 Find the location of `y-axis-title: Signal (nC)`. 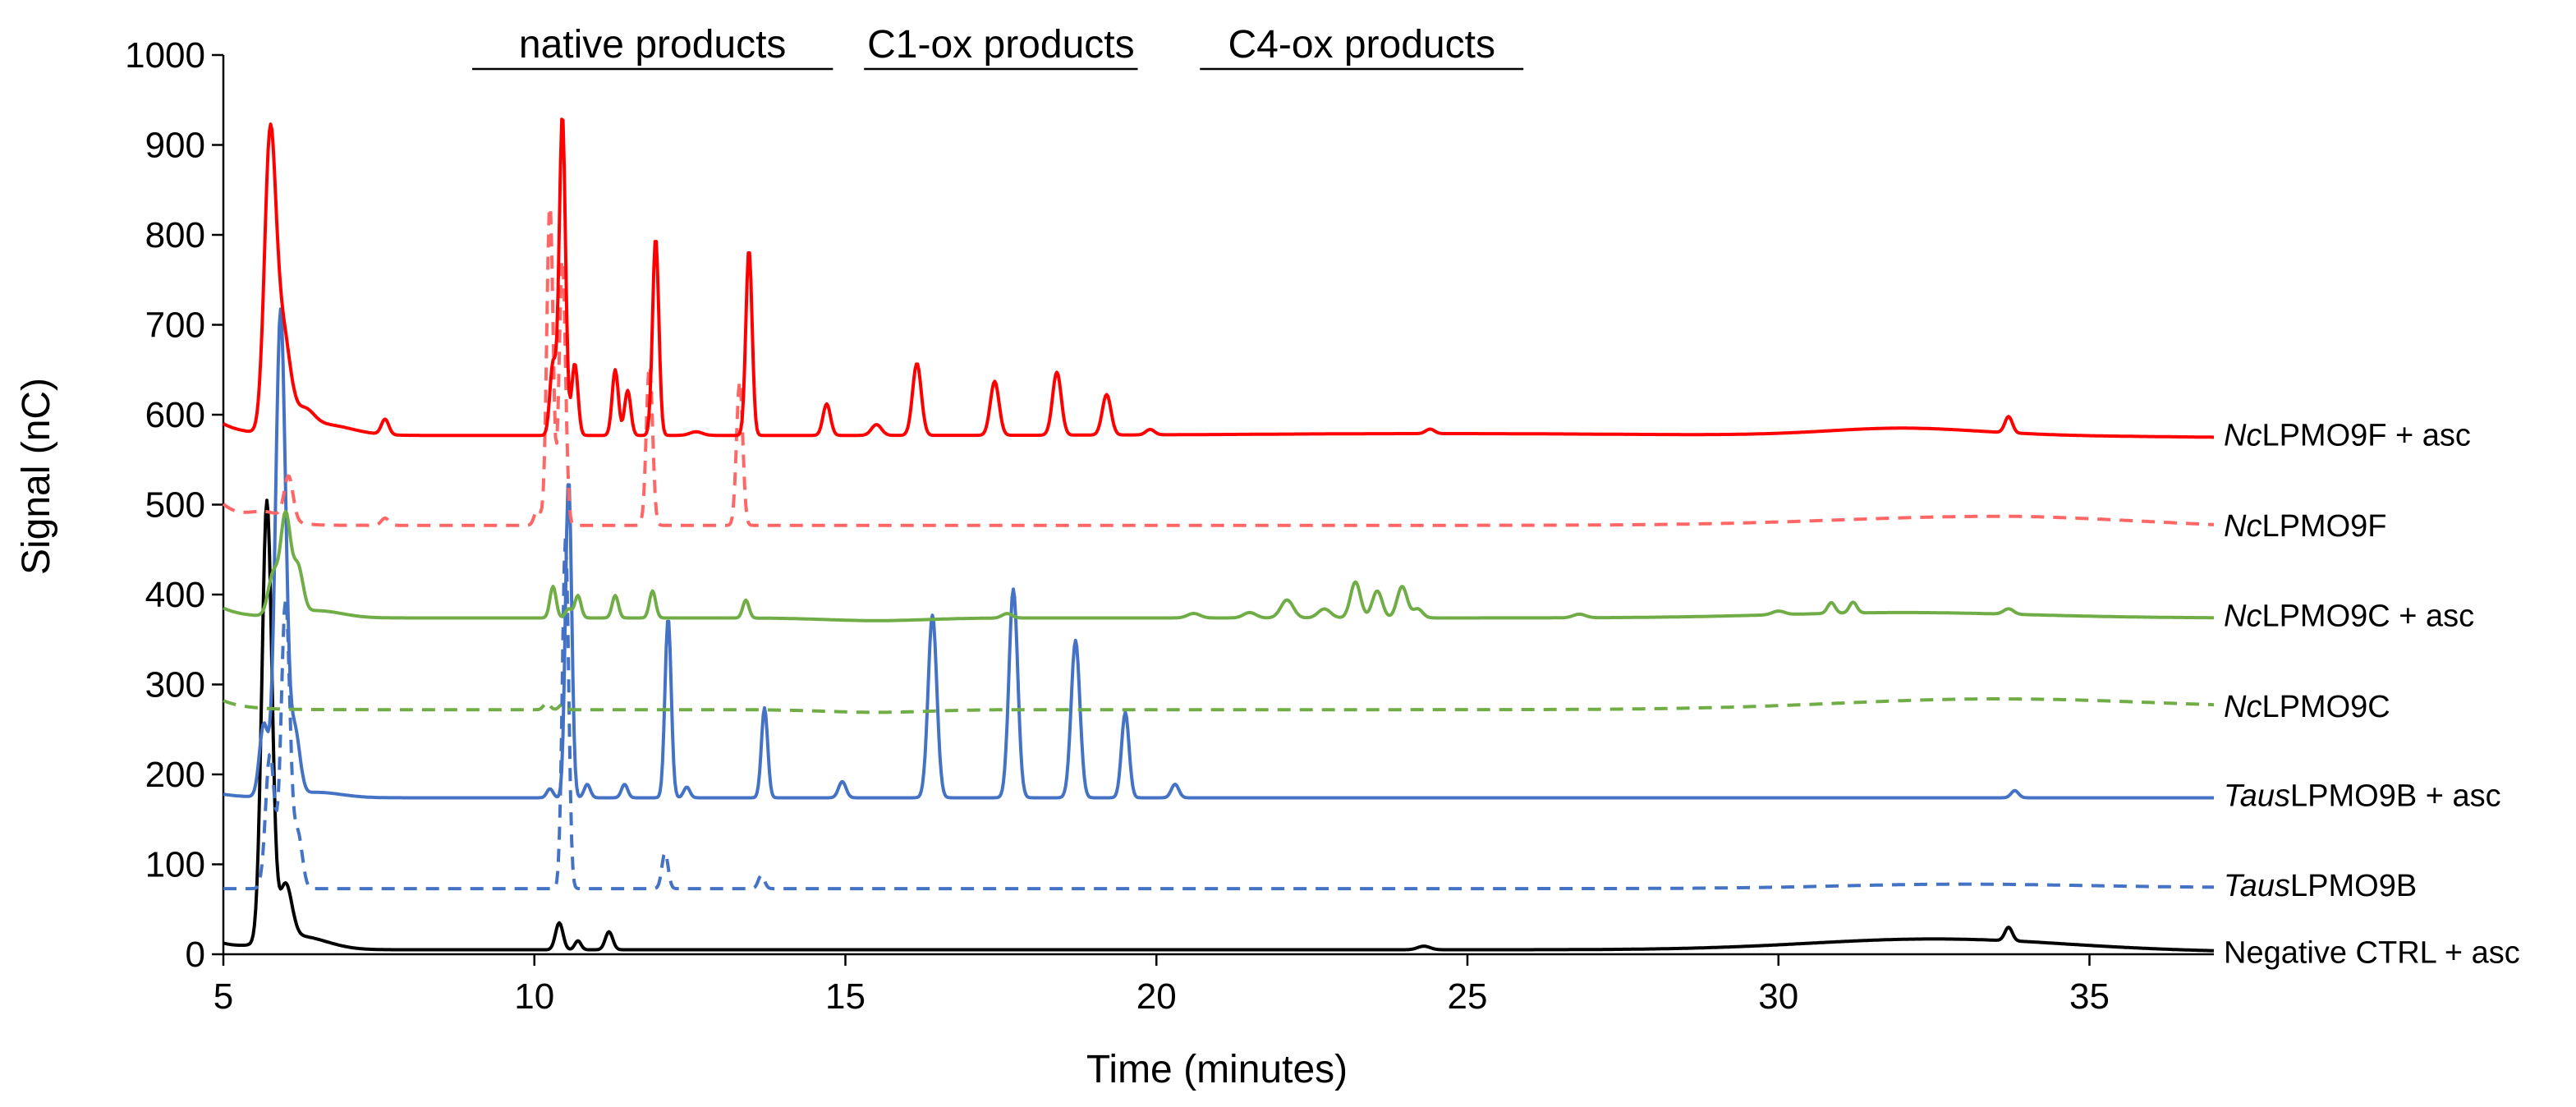

y-axis-title: Signal (nC) is located at coordinates (36, 476).